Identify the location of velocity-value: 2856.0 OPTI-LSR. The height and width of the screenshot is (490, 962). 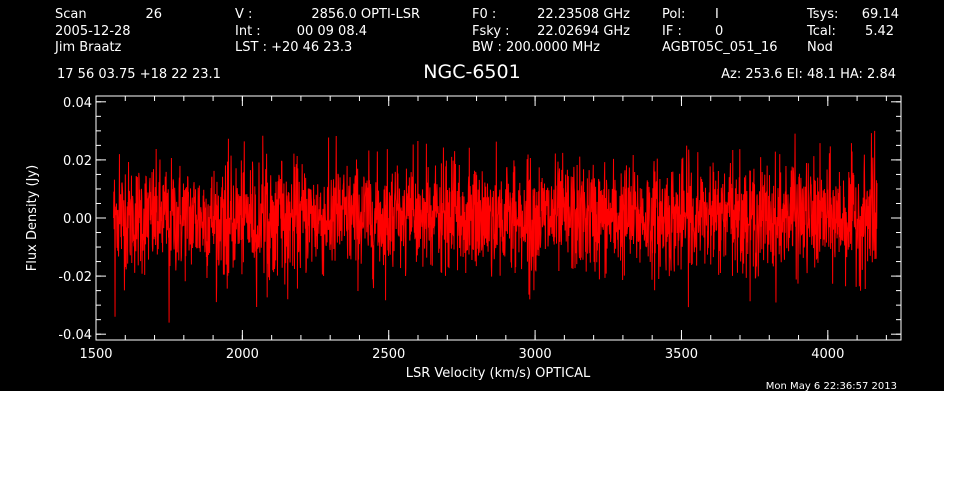
(365, 14).